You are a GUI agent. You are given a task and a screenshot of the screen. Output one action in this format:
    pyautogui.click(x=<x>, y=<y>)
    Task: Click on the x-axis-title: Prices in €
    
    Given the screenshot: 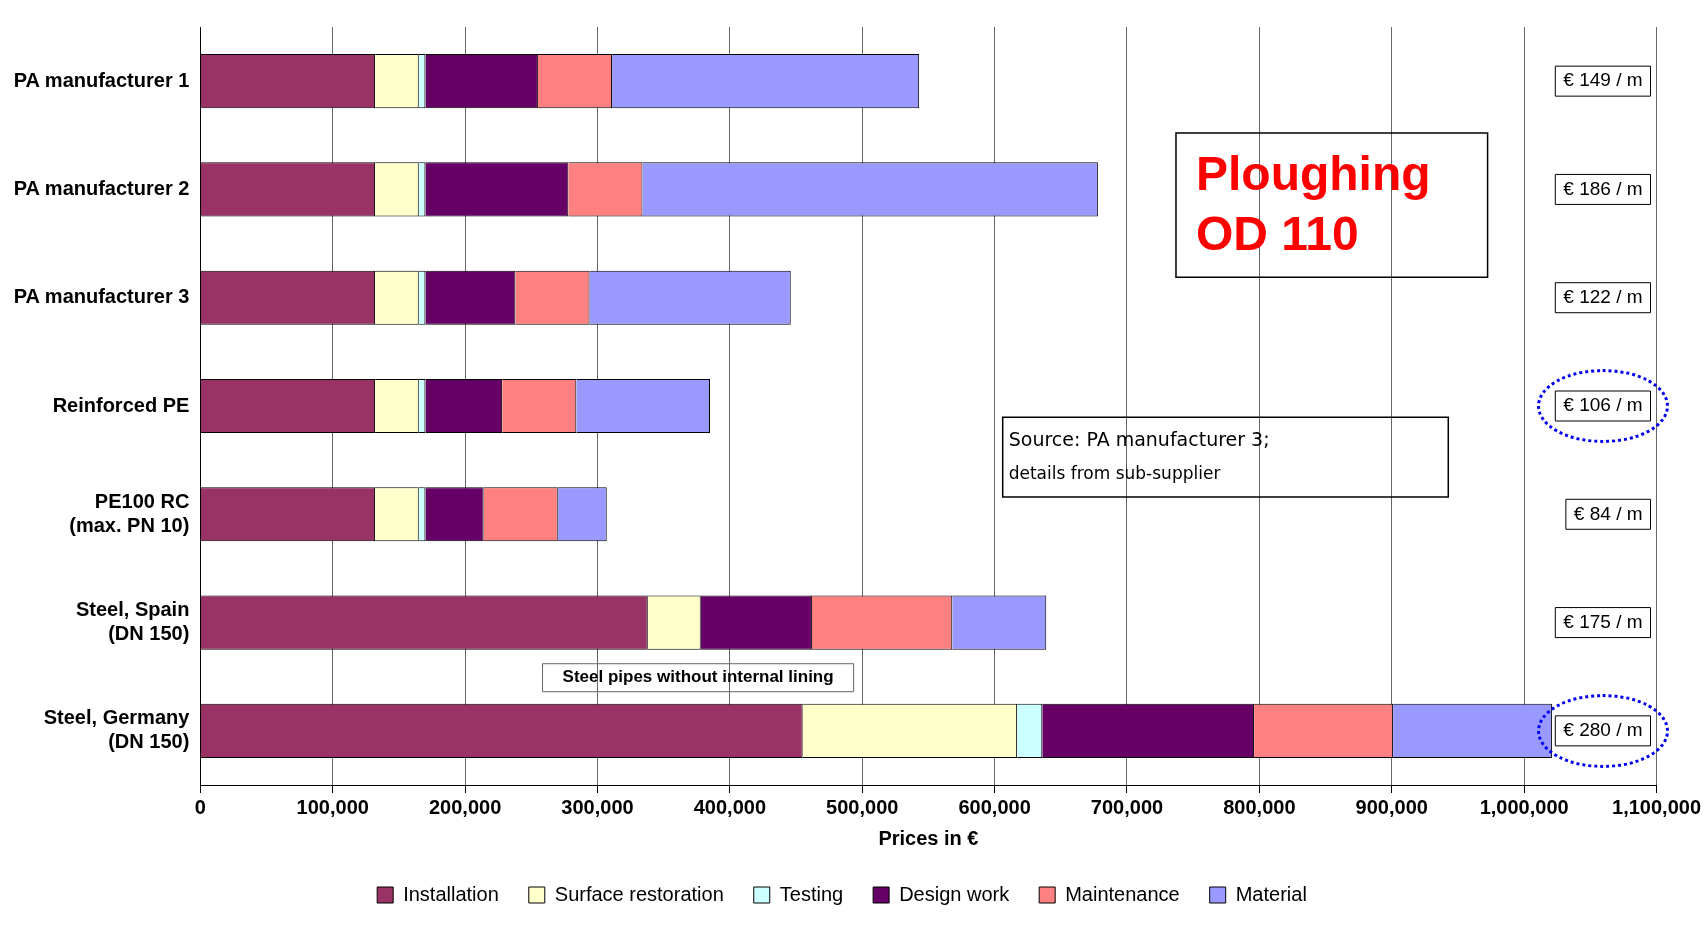 What is the action you would take?
    pyautogui.click(x=928, y=837)
    